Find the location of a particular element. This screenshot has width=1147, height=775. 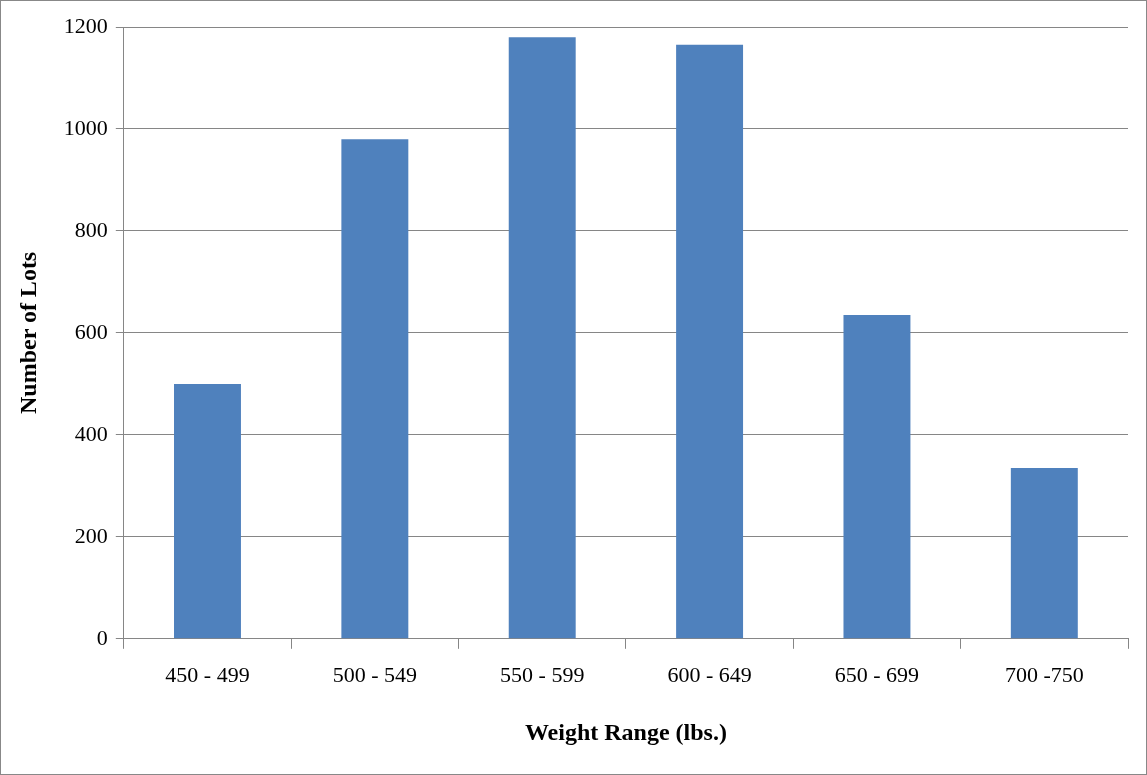

x-tick-label: 500 - 549 is located at coordinates (375, 674).